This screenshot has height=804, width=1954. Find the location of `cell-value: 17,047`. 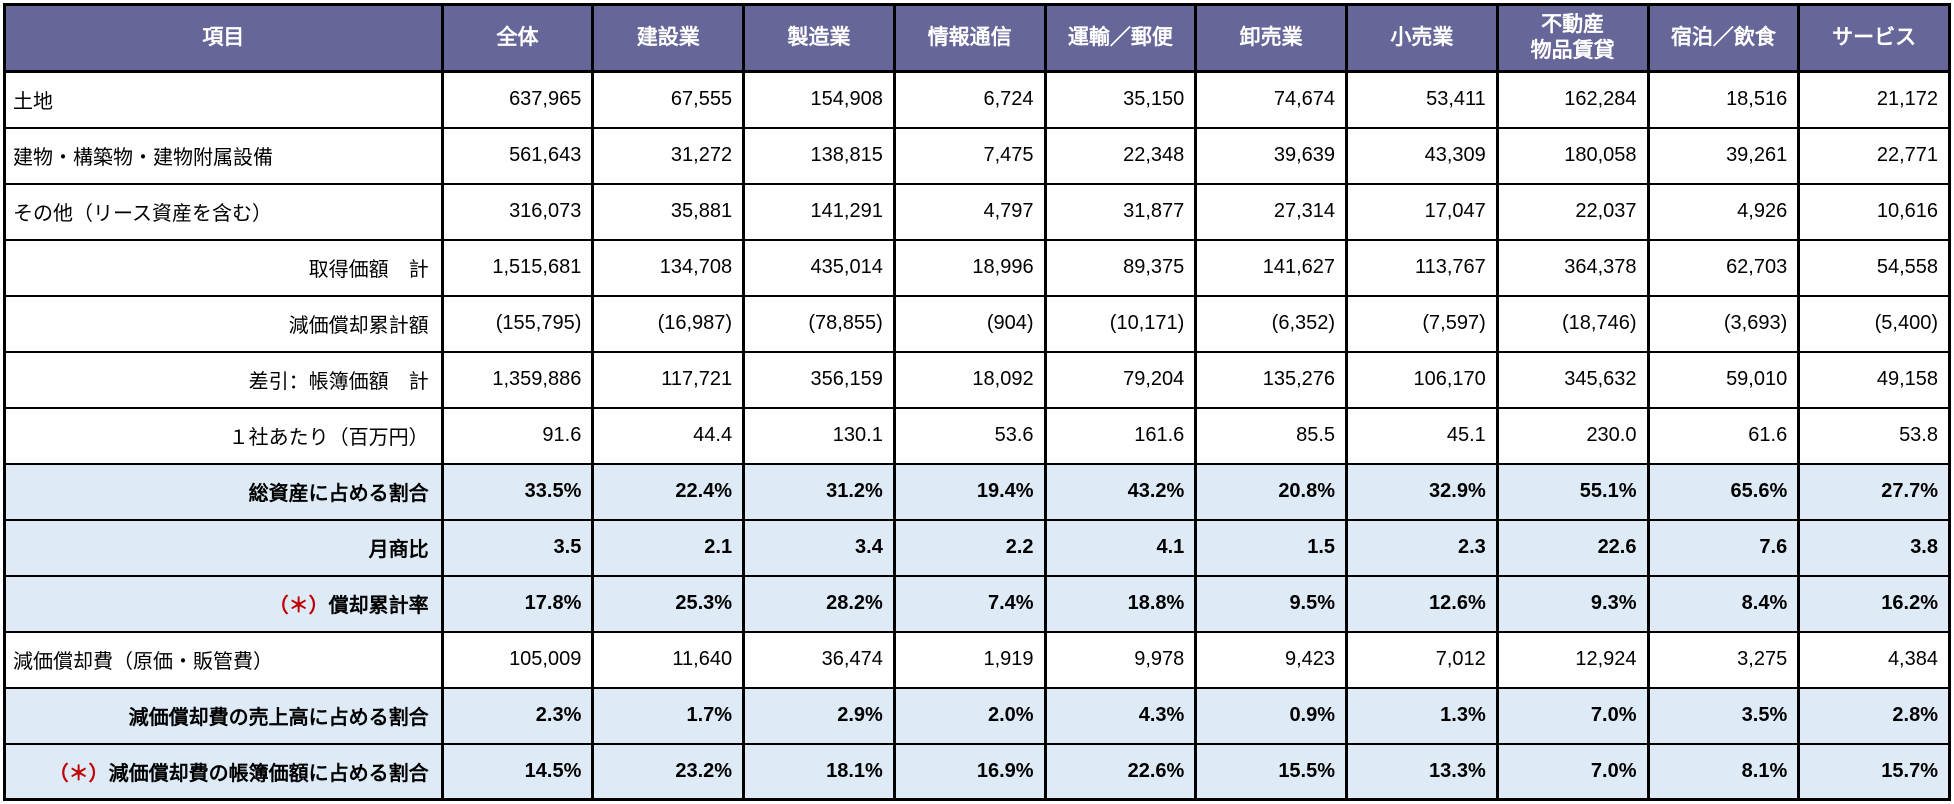

cell-value: 17,047 is located at coordinates (1422, 211).